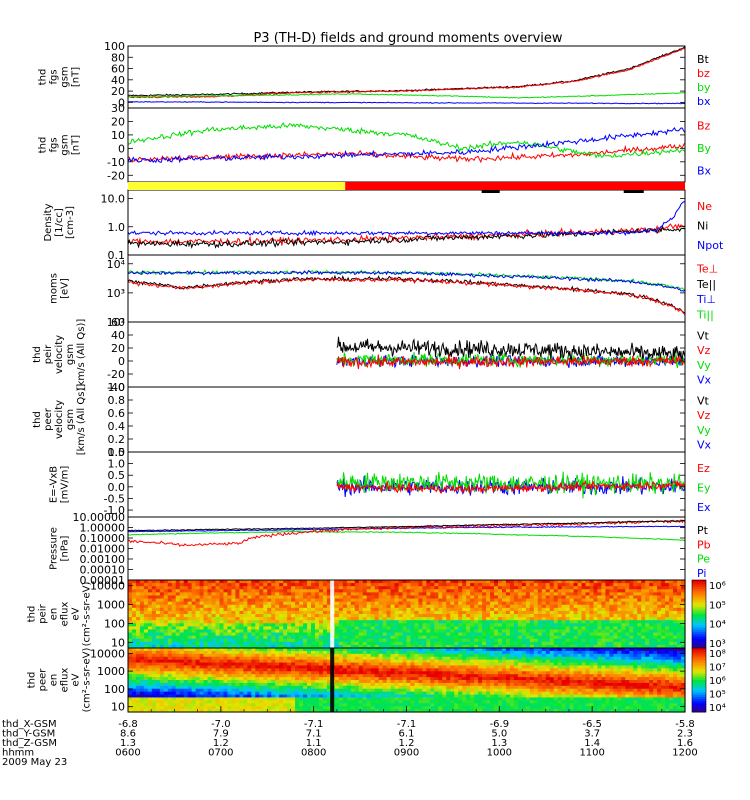 The image size is (750, 800). I want to click on legend-Ti⊥: Ti⊥, so click(706, 299).